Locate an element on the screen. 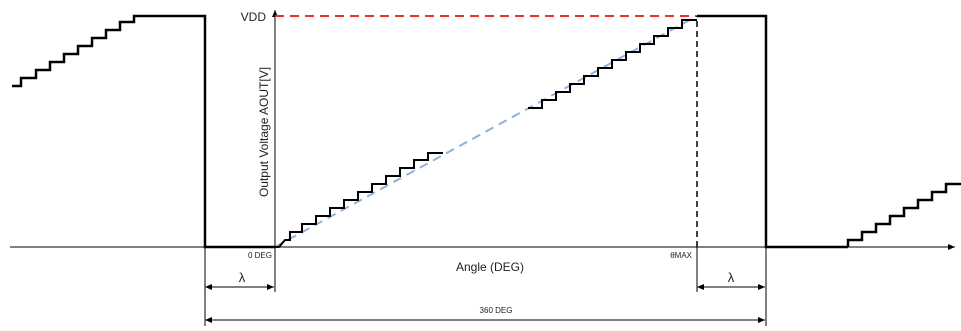 The height and width of the screenshot is (331, 961). x-axis-label: Angle (DEG) is located at coordinates (490, 267).